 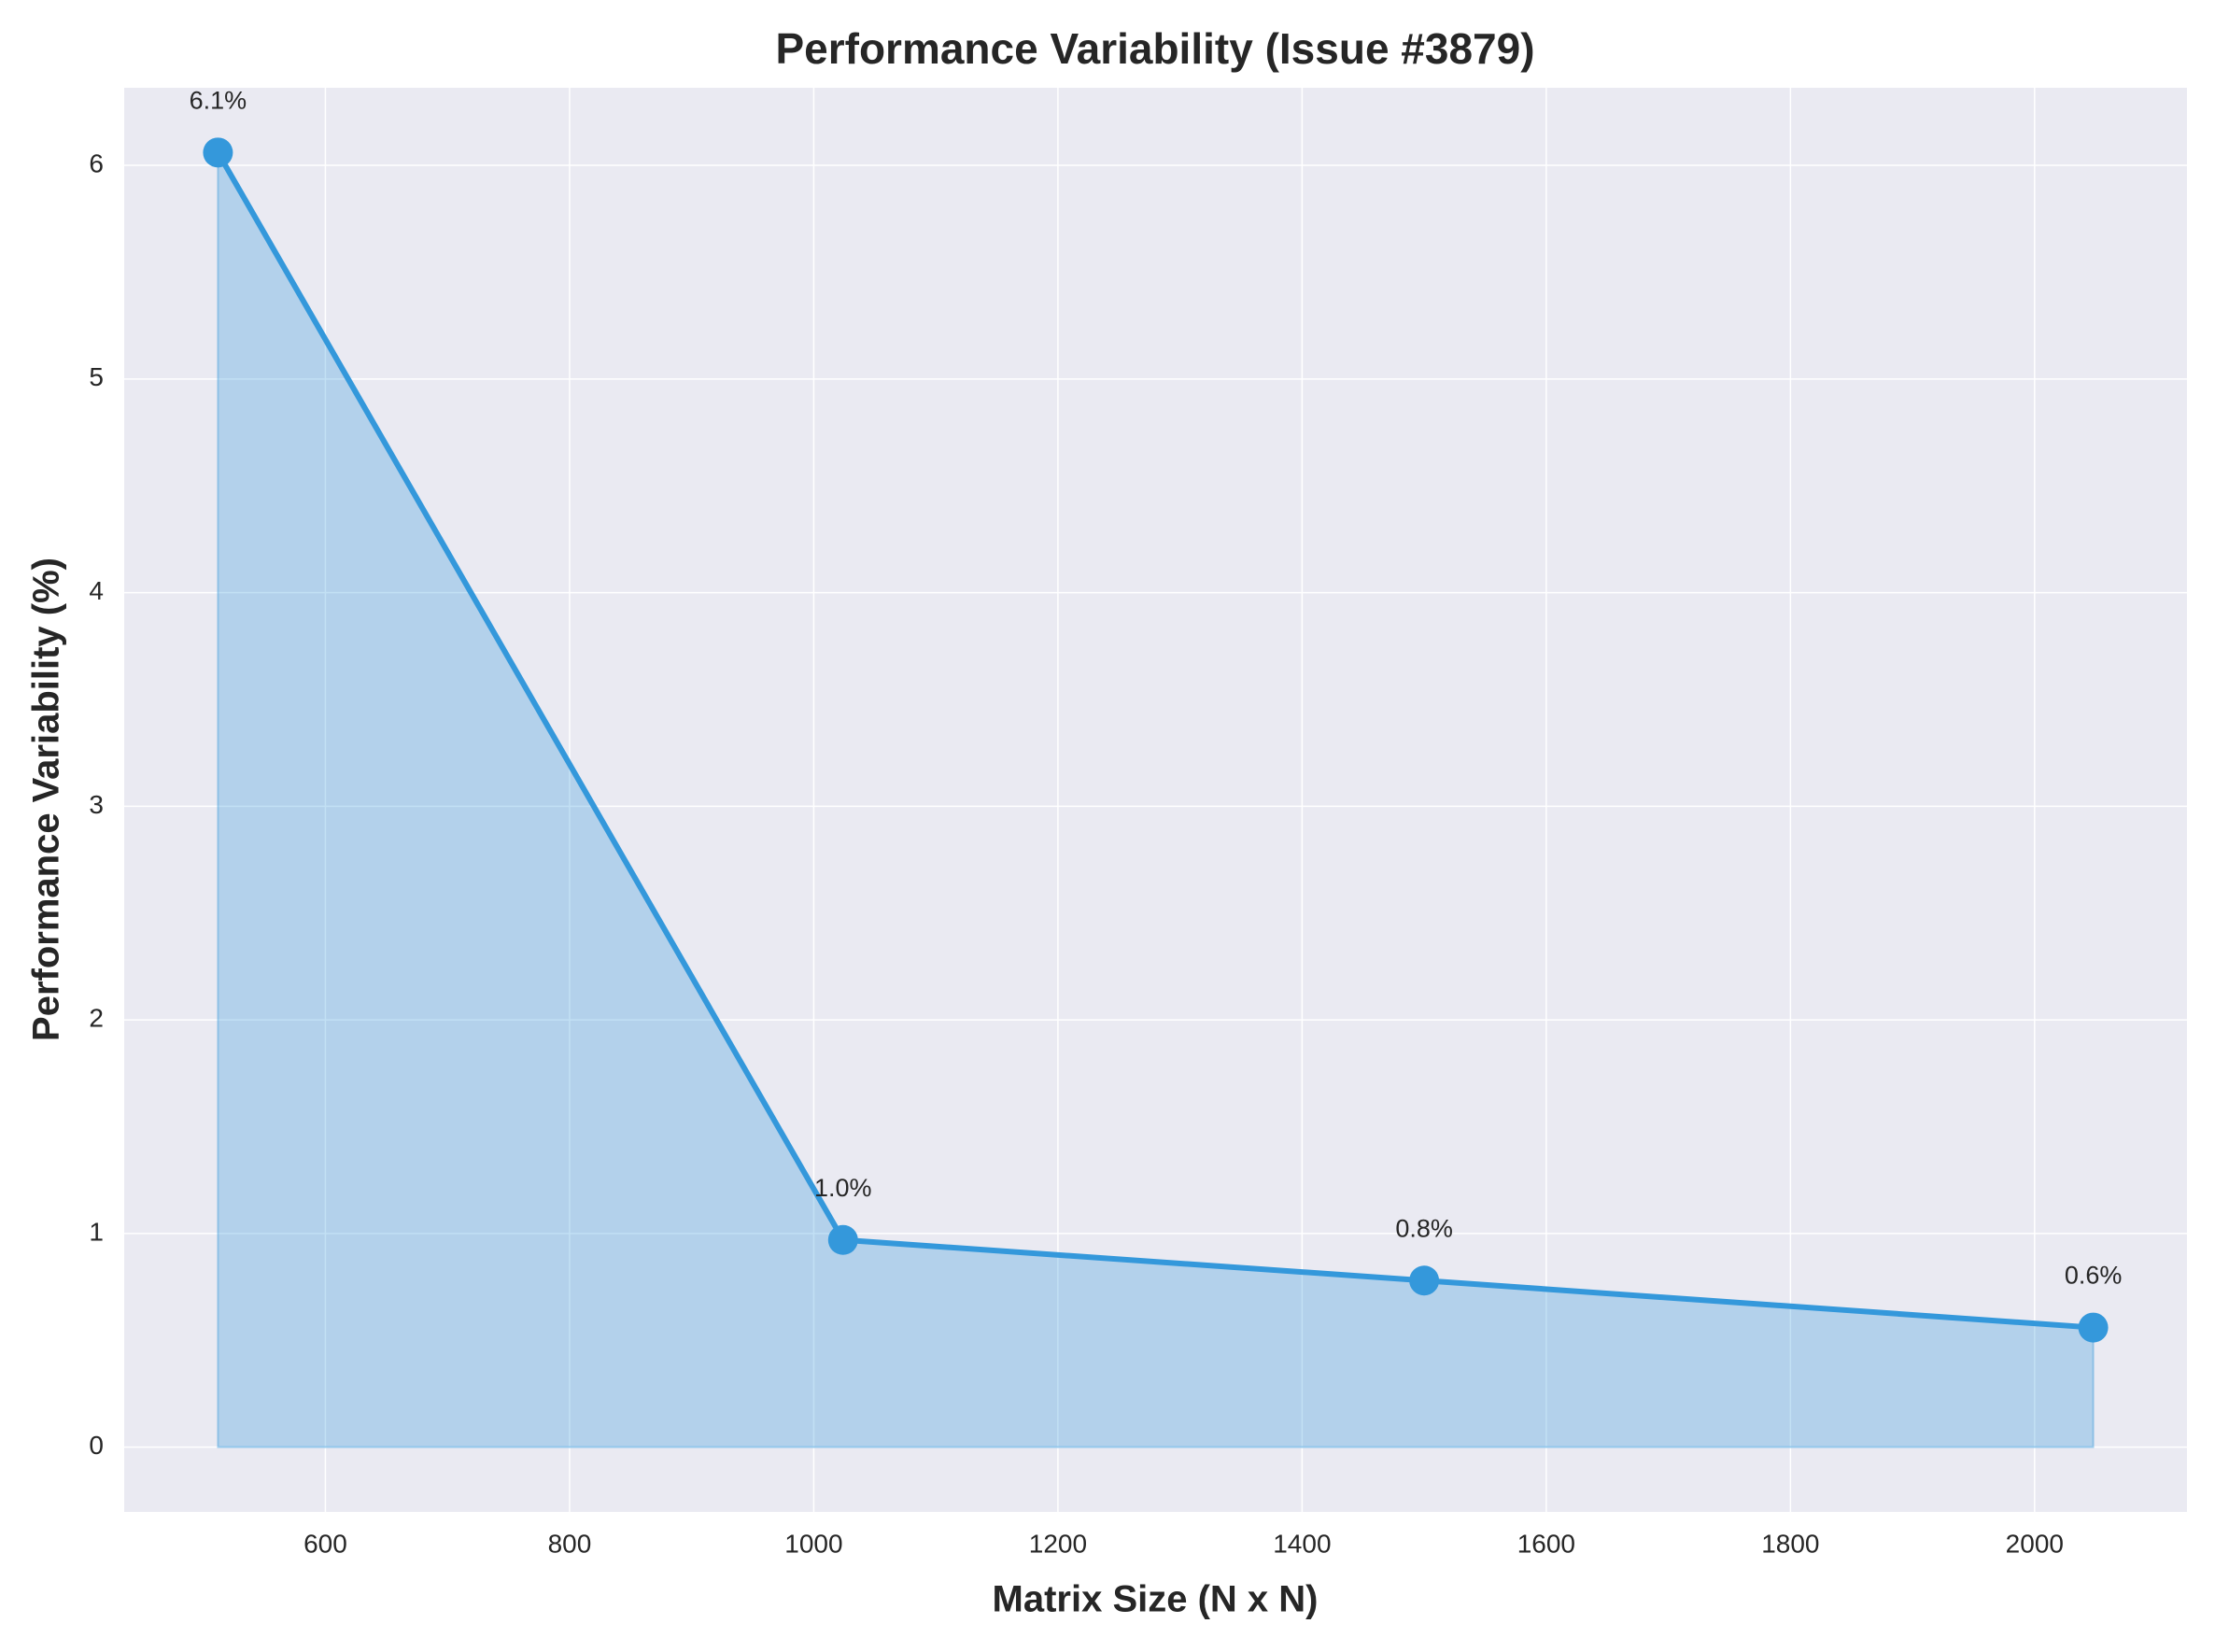 I want to click on y-tick-label: 2, so click(x=96, y=1018).